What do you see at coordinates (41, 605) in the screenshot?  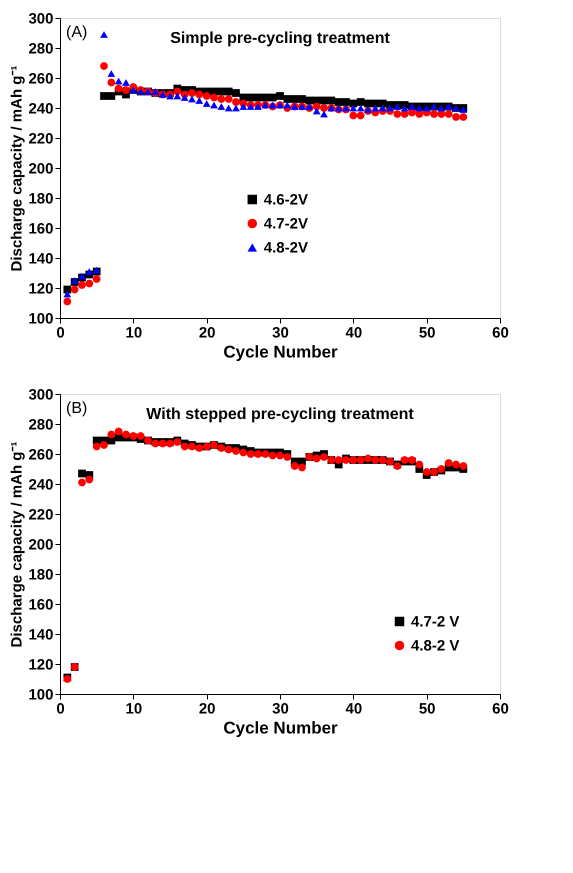 I see `y-tick-label: 160` at bounding box center [41, 605].